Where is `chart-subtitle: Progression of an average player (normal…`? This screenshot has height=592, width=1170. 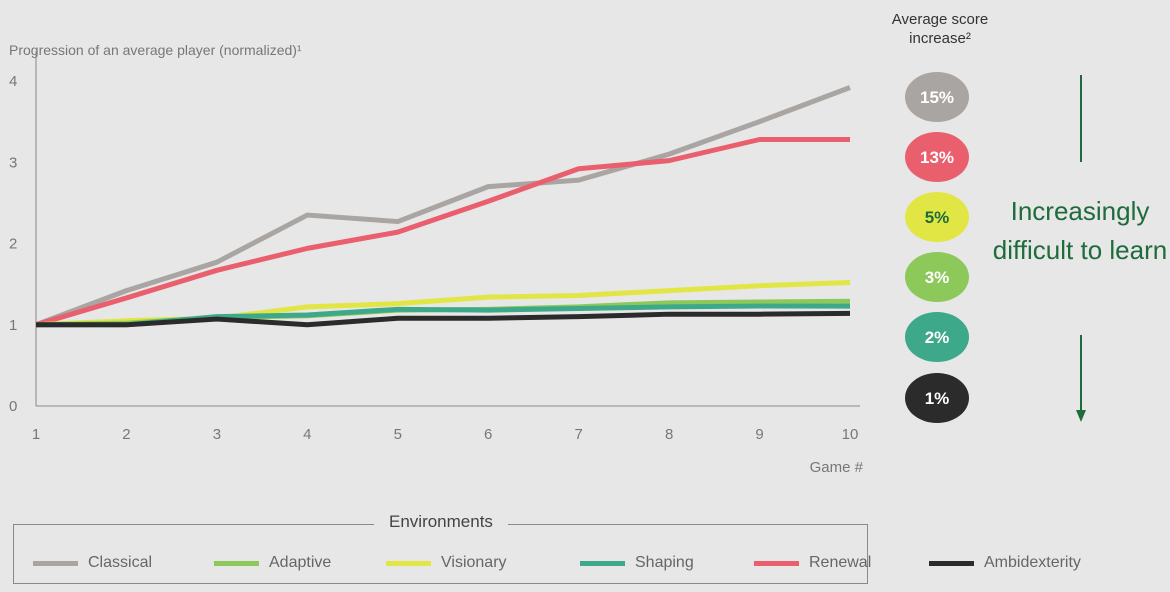
chart-subtitle: Progression of an average player (normal… is located at coordinates (155, 50).